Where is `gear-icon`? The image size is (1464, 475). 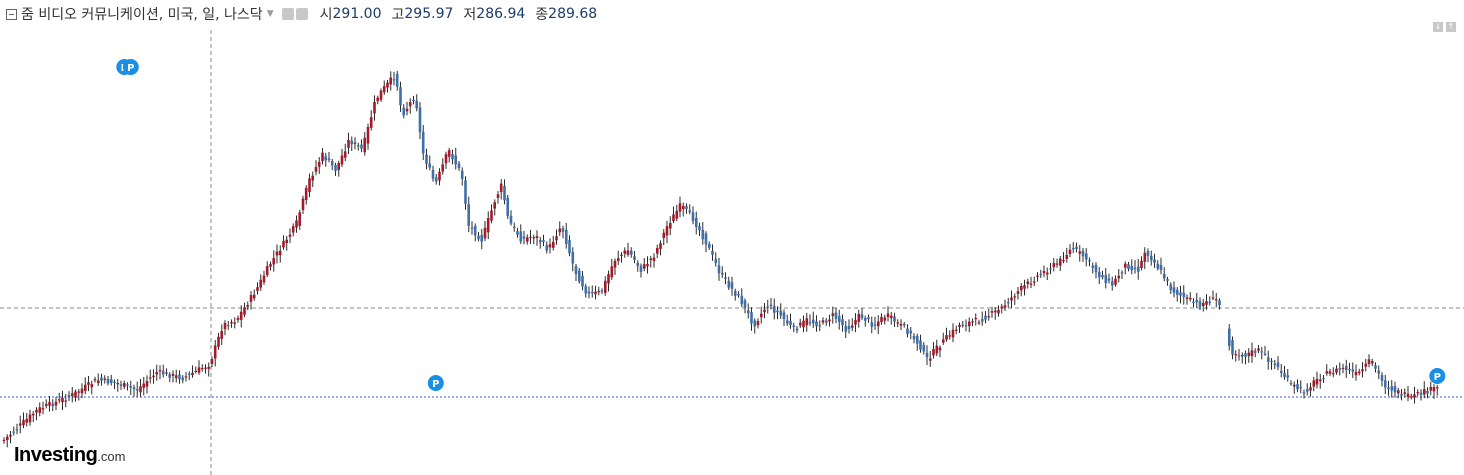 gear-icon is located at coordinates (287, 14).